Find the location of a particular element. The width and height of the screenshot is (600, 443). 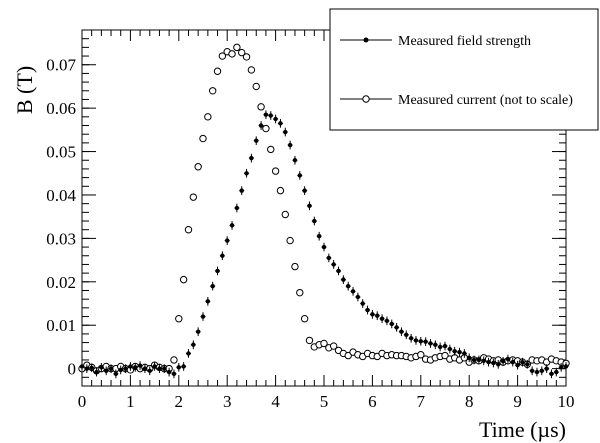

legend-marker-field is located at coordinates (366, 40).